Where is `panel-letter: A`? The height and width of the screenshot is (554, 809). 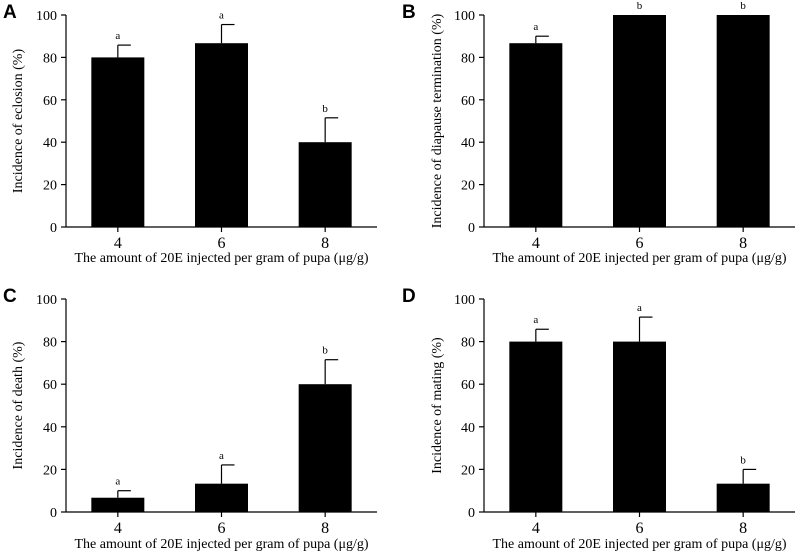
panel-letter: A is located at coordinates (10, 12).